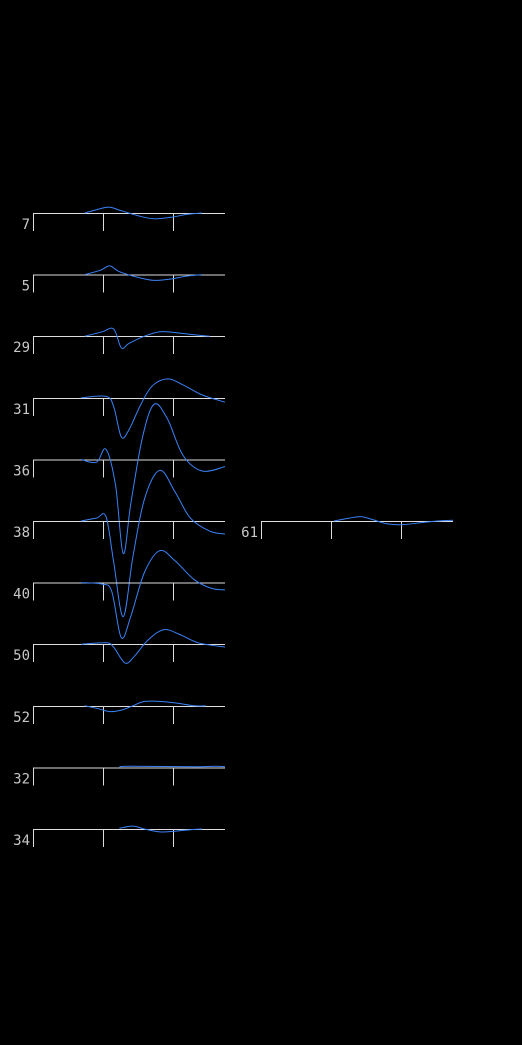  What do you see at coordinates (21, 718) in the screenshot?
I see `channel-label: 52` at bounding box center [21, 718].